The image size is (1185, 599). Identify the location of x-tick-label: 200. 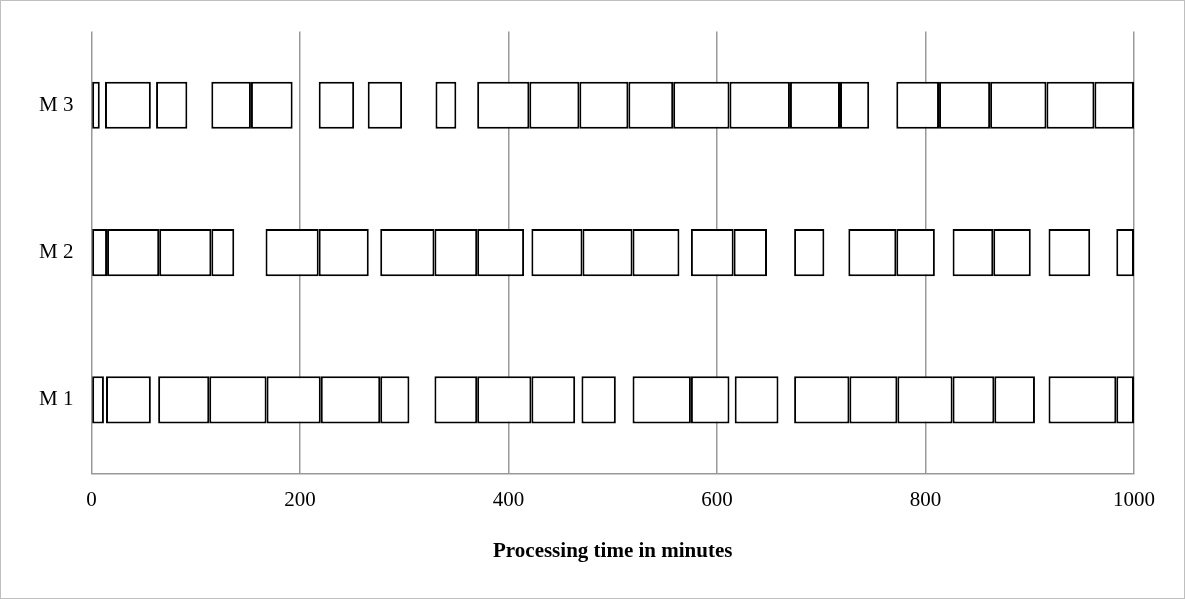
(300, 498).